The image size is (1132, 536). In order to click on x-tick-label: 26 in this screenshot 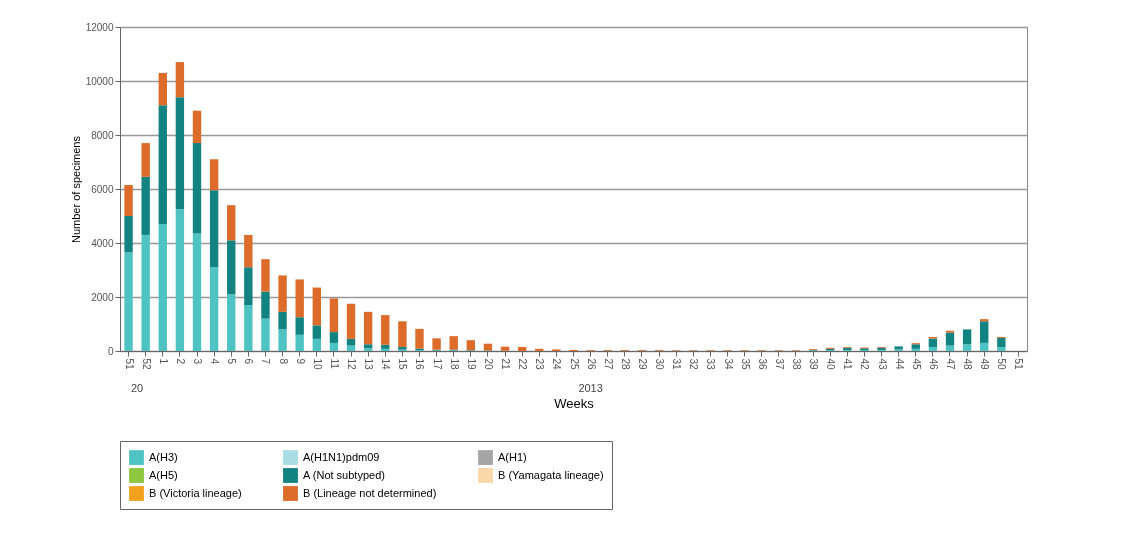, I will do `click(591, 364)`.